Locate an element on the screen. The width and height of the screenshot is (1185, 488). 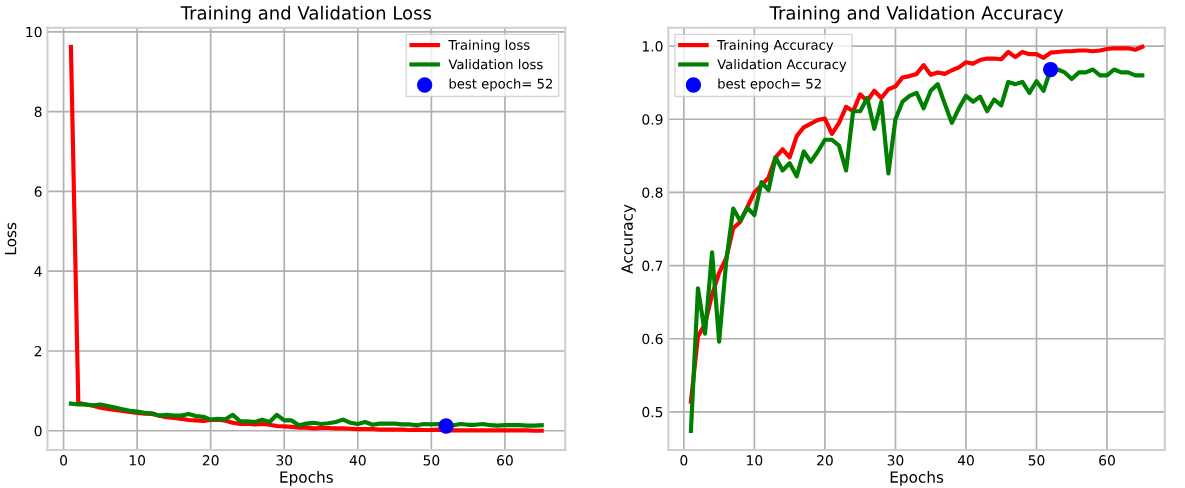
y-tick-label: 0 is located at coordinates (38, 431).